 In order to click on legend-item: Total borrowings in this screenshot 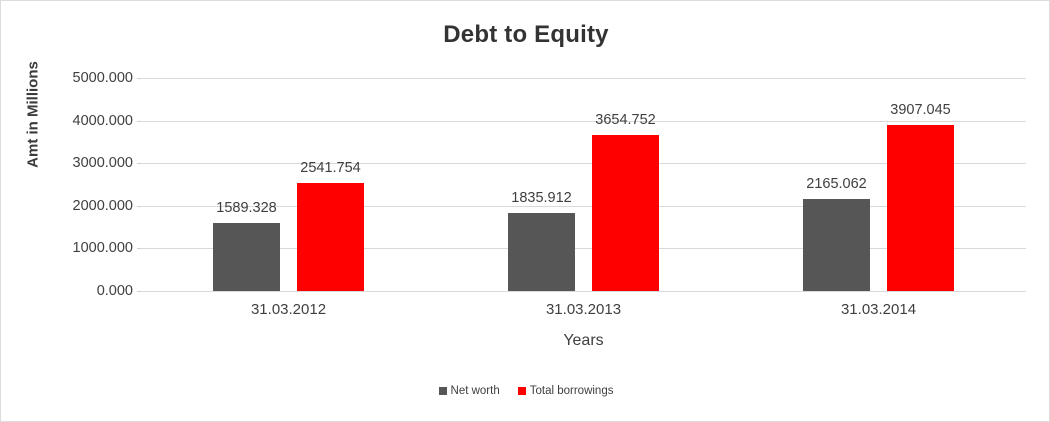, I will do `click(565, 391)`.